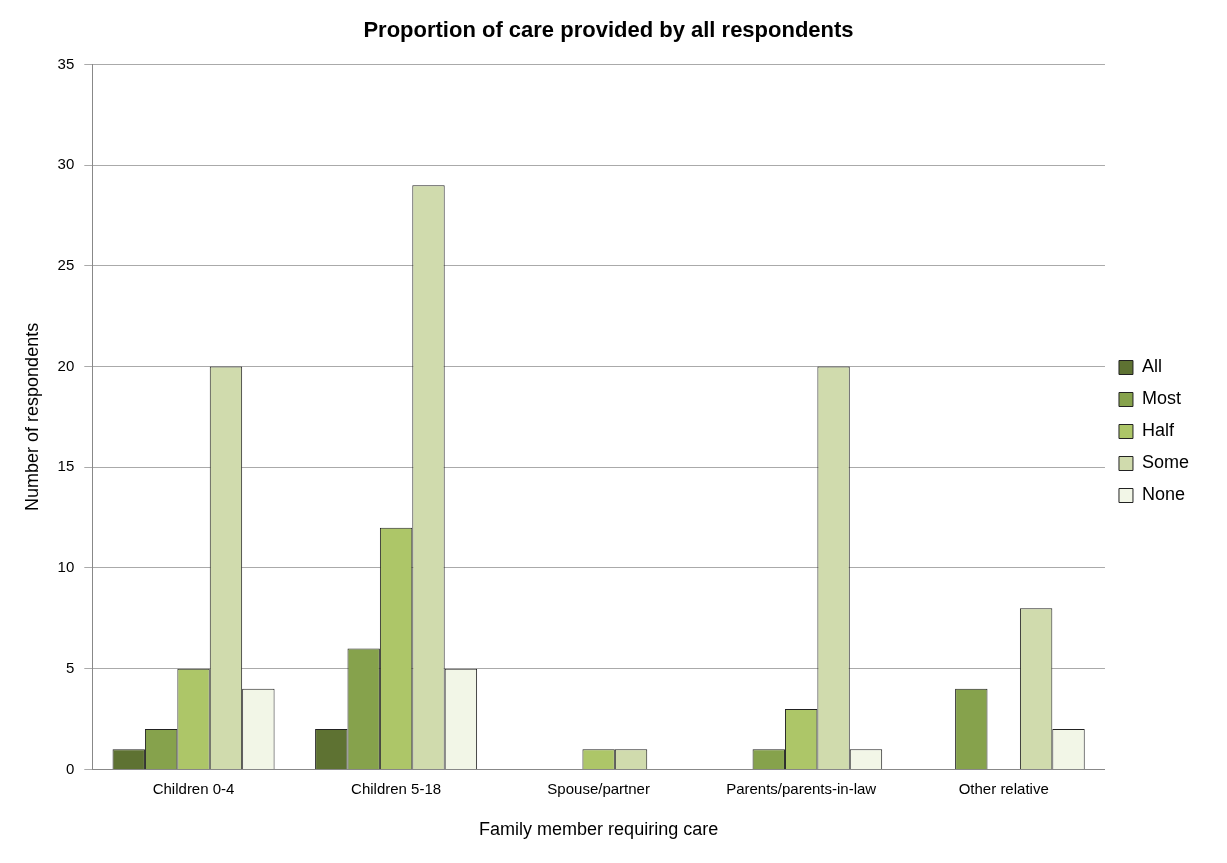 Image resolution: width=1227 pixels, height=863 pixels. I want to click on y-tick-label: 5, so click(70, 667).